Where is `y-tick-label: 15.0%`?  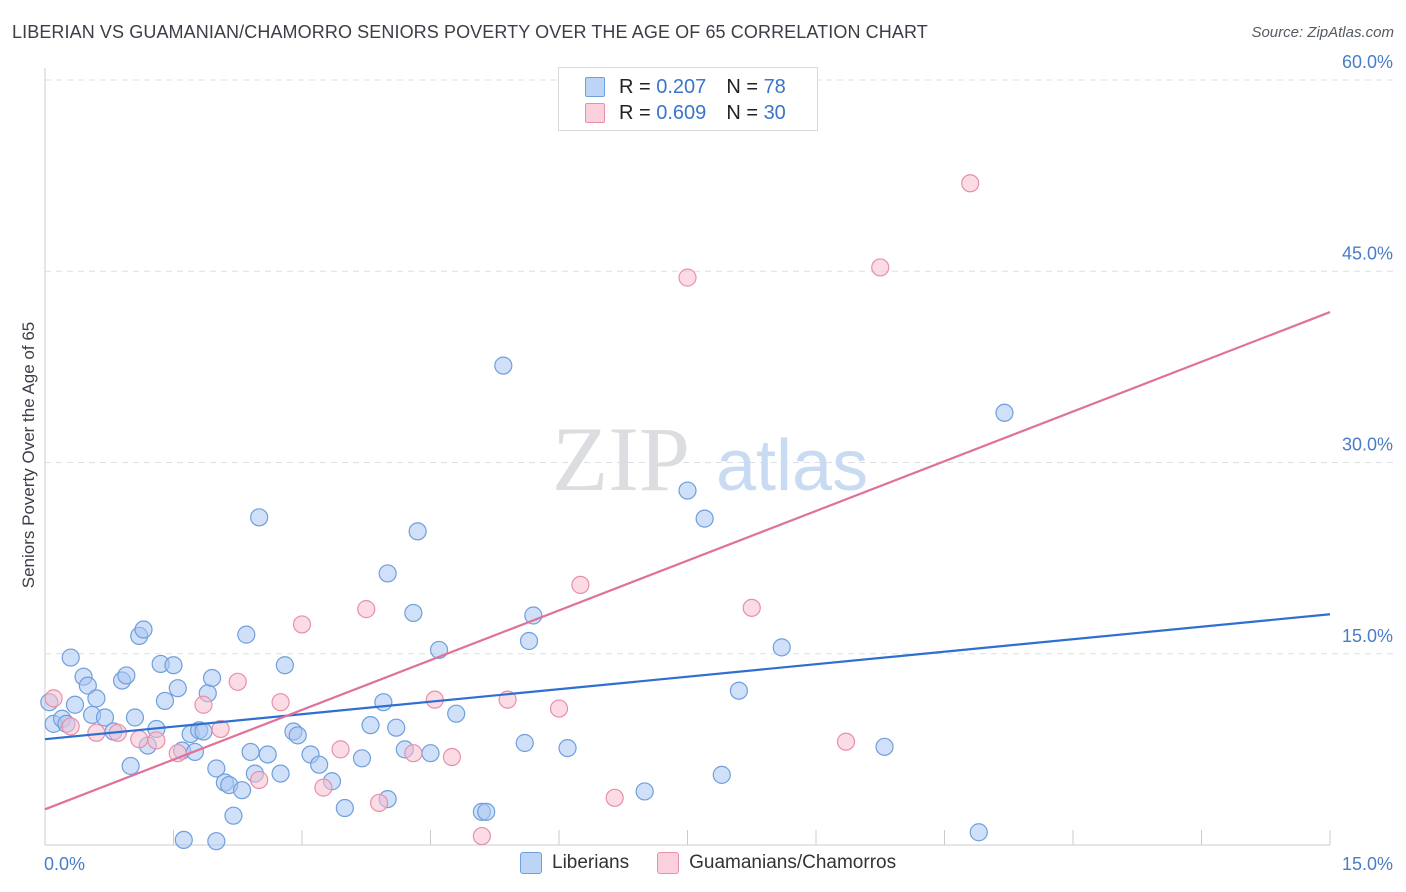 y-tick-label: 15.0% is located at coordinates (1367, 636).